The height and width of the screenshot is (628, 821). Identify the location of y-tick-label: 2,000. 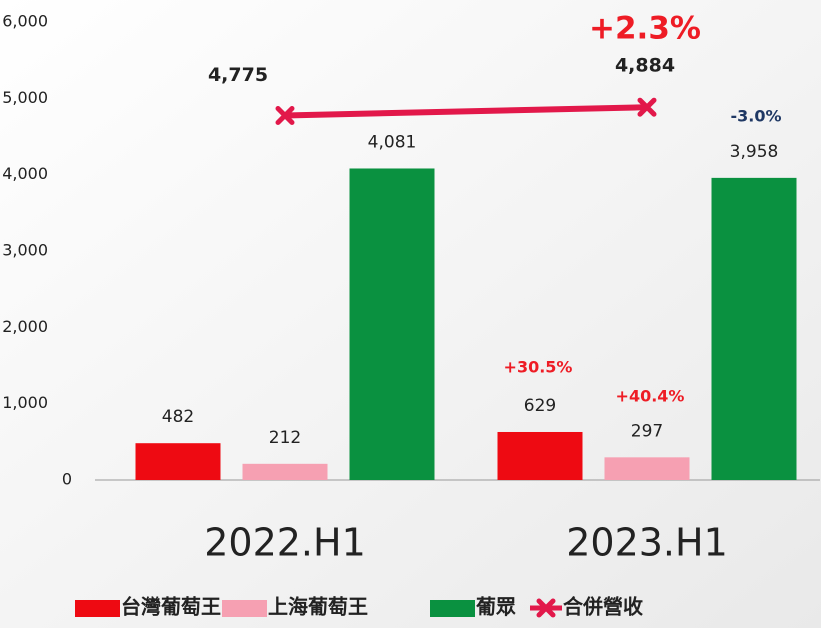
(25, 326).